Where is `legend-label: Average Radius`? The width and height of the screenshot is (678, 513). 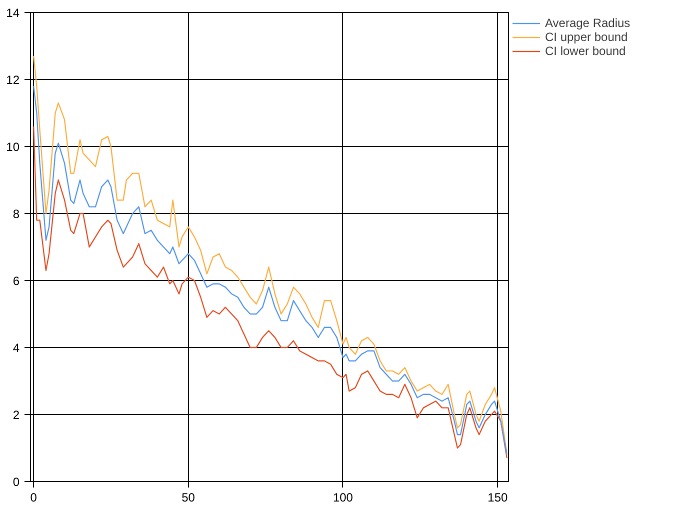 legend-label: Average Radius is located at coordinates (587, 23).